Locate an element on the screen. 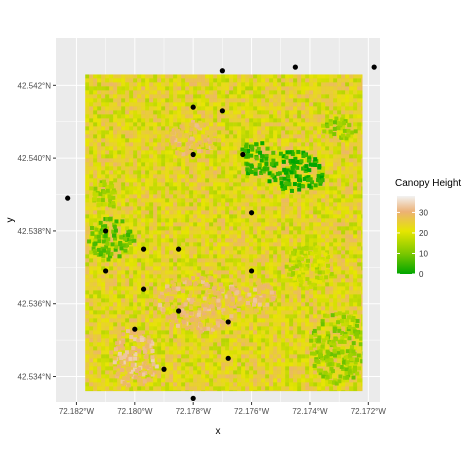  y-tick-label: 42.540°N is located at coordinates (35, 158).